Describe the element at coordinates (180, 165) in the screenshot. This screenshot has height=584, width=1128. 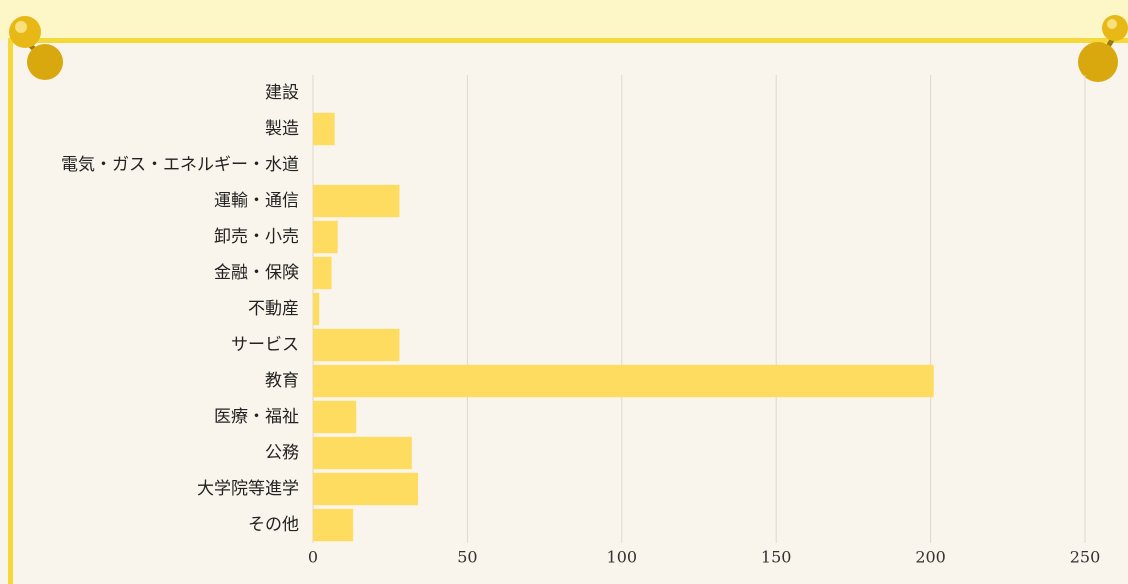
I see `y-tick-label: 電気・ガス・エネルギー・水道` at that location.